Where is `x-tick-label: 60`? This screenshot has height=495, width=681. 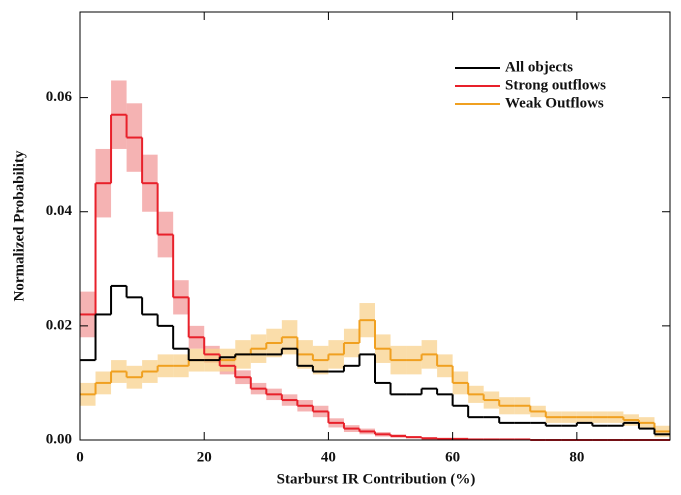
x-tick-label: 60 is located at coordinates (452, 457).